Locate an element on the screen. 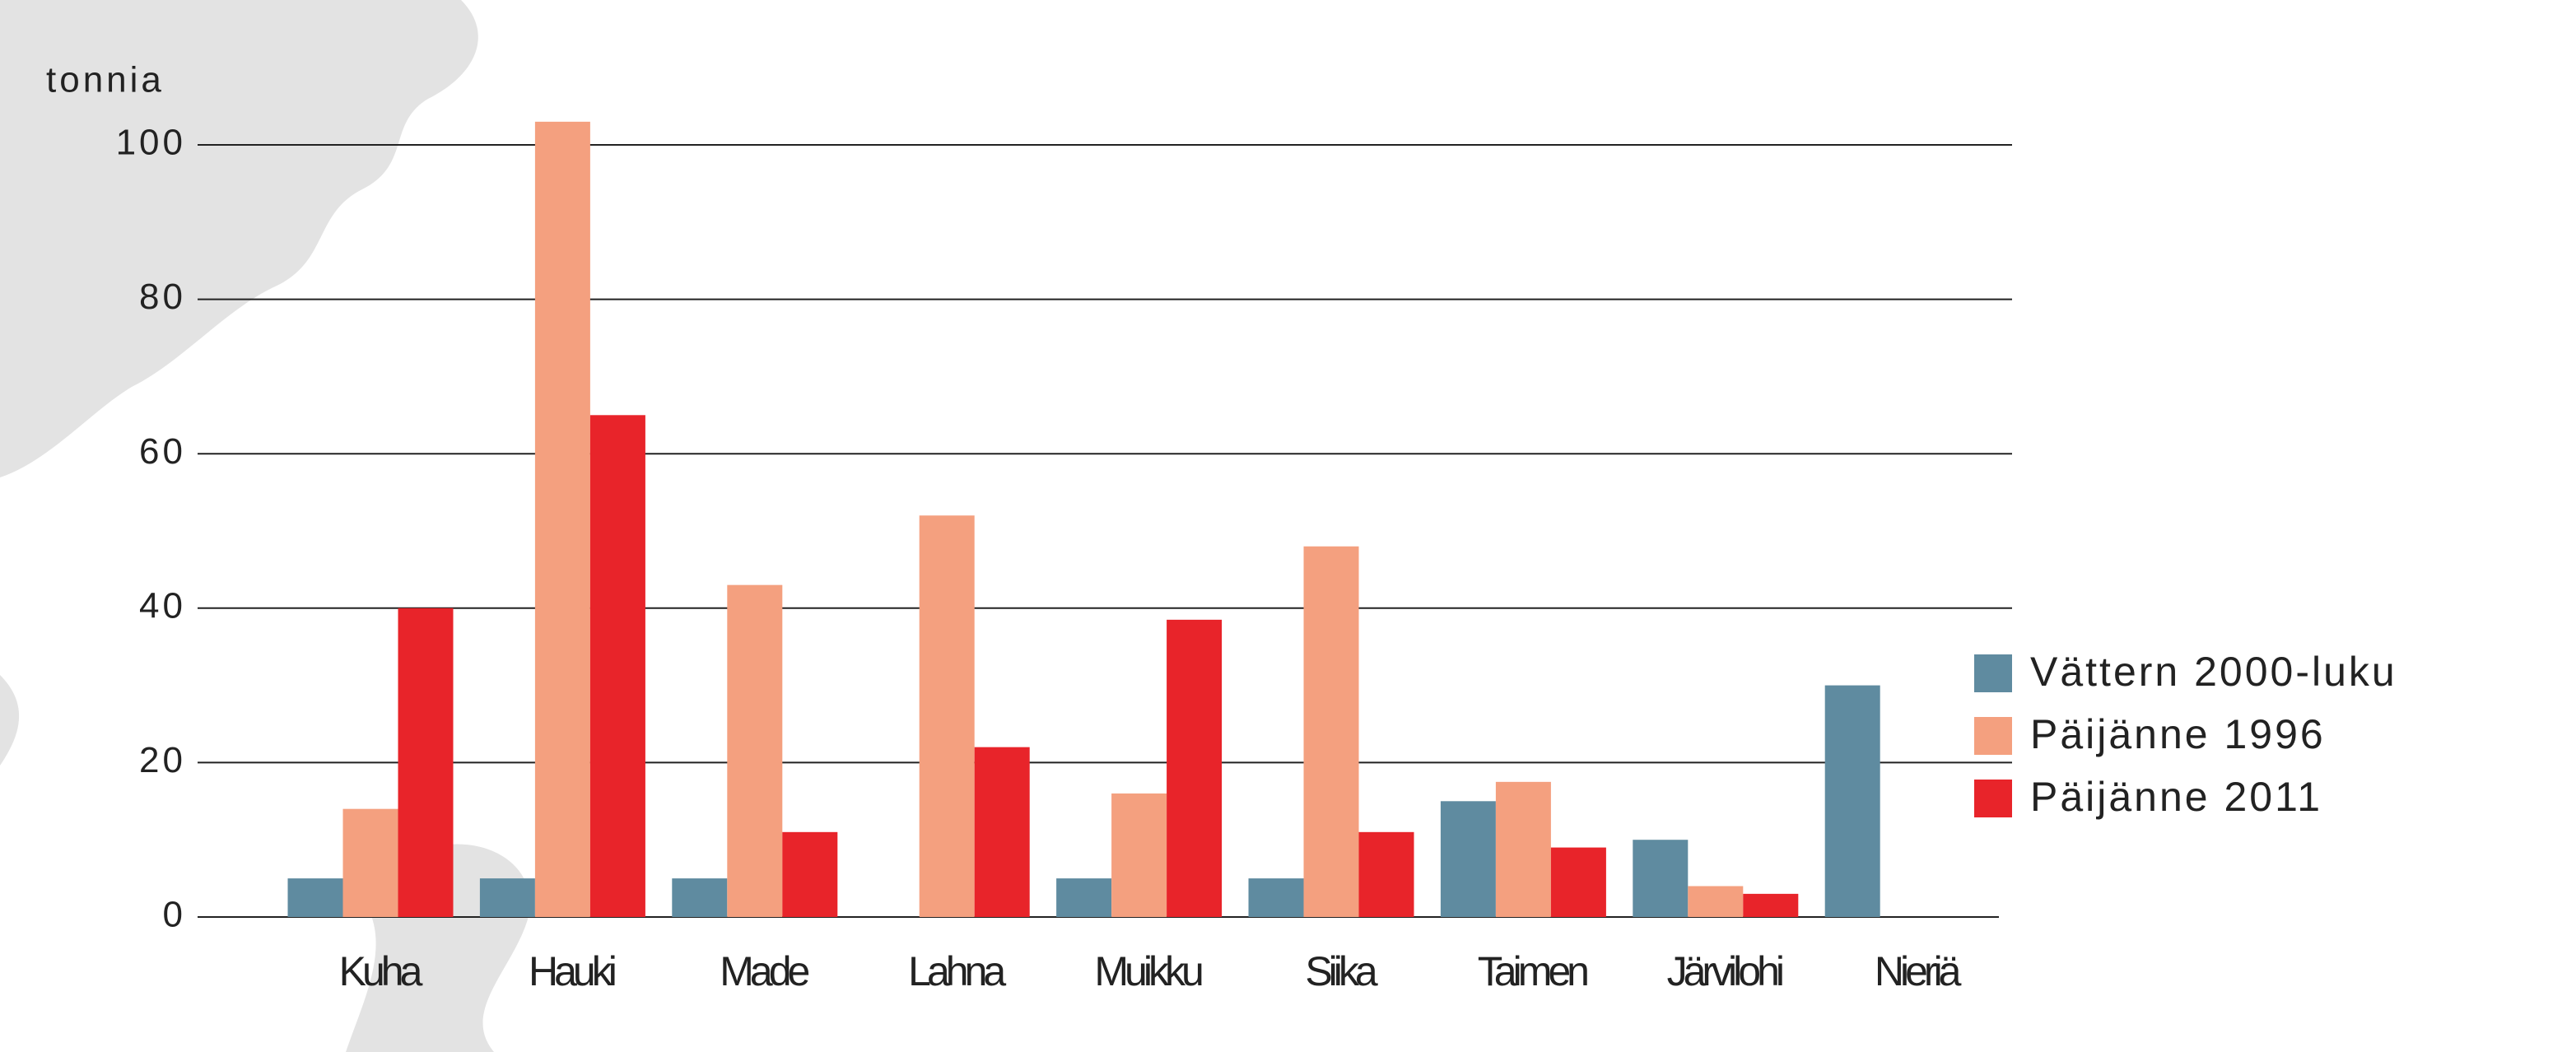  legend-label: Päijänne 2011 is located at coordinates (2176, 797).